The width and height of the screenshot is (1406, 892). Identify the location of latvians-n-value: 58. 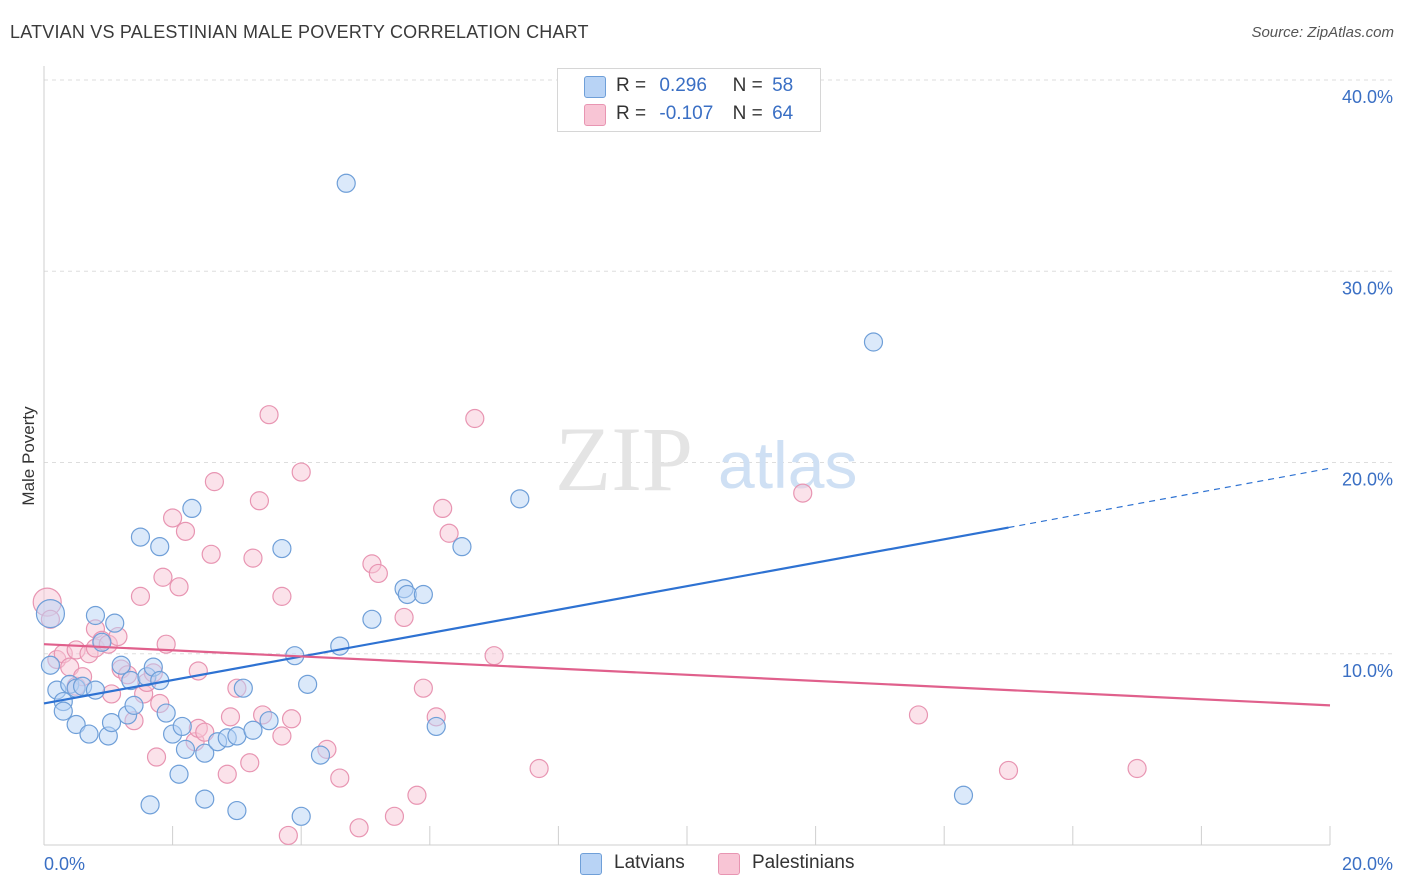
(783, 85).